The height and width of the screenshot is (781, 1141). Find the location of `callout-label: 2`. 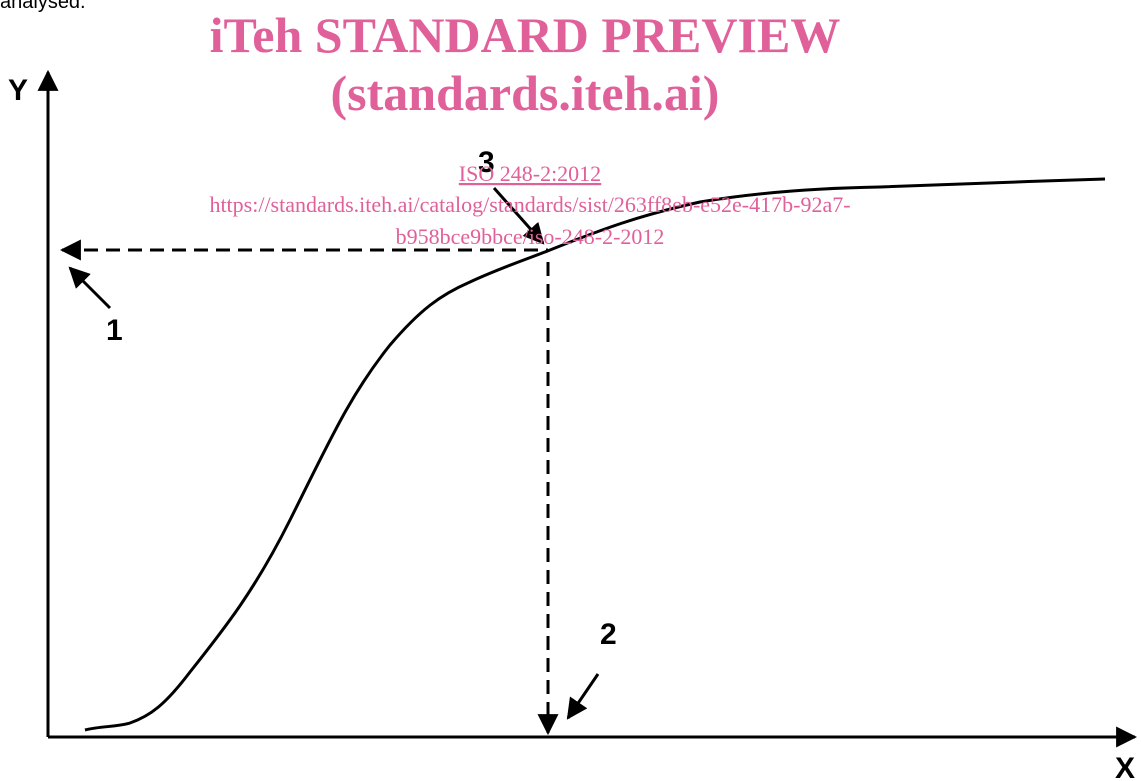

callout-label: 2 is located at coordinates (608, 634).